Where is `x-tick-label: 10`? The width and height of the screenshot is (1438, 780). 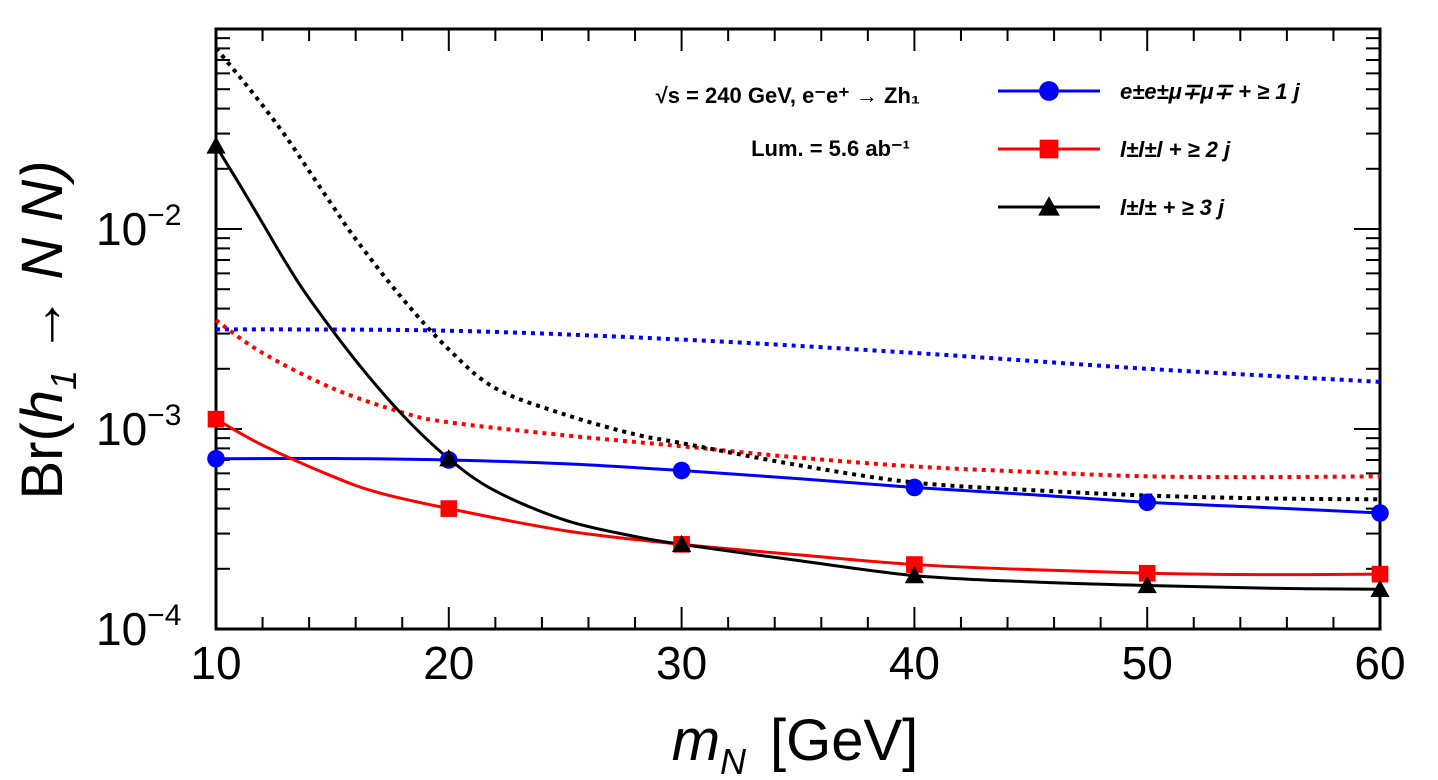 x-tick-label: 10 is located at coordinates (215, 663).